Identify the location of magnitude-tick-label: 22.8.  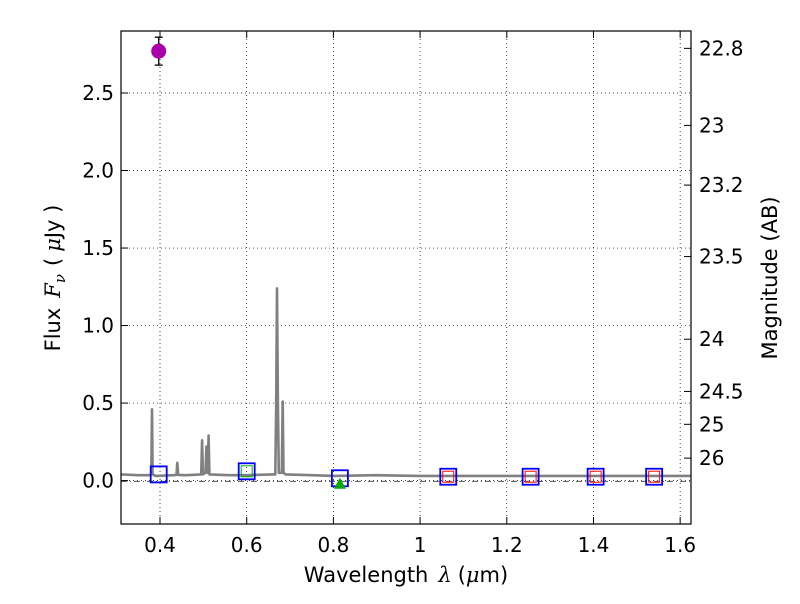
(721, 48).